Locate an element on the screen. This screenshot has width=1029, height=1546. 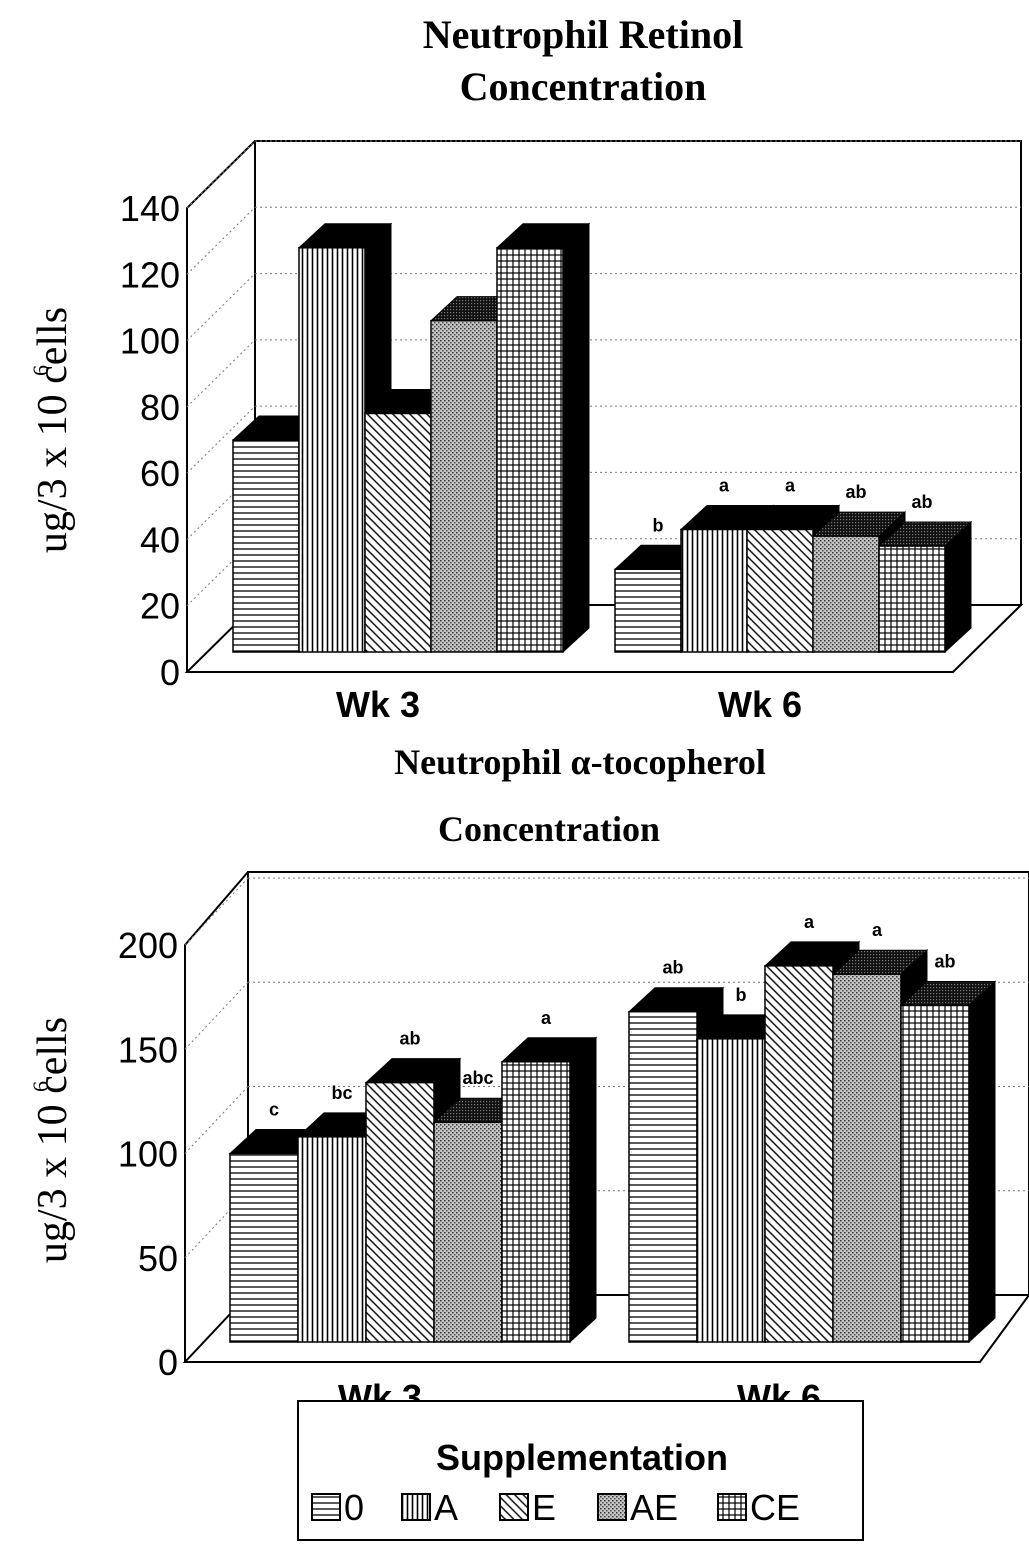
legend-box is located at coordinates (580, 1470).